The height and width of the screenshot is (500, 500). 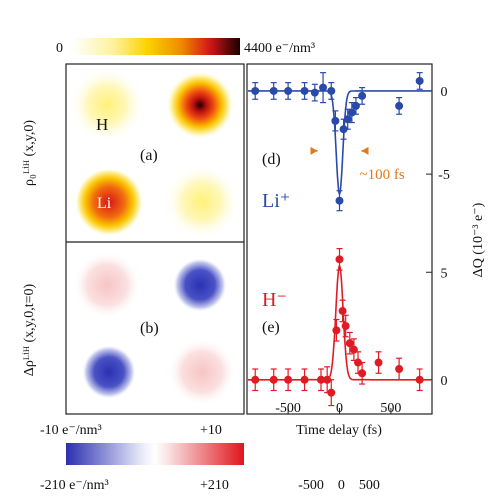 I want to click on annotation-arrowhead-left, so click(x=314, y=150).